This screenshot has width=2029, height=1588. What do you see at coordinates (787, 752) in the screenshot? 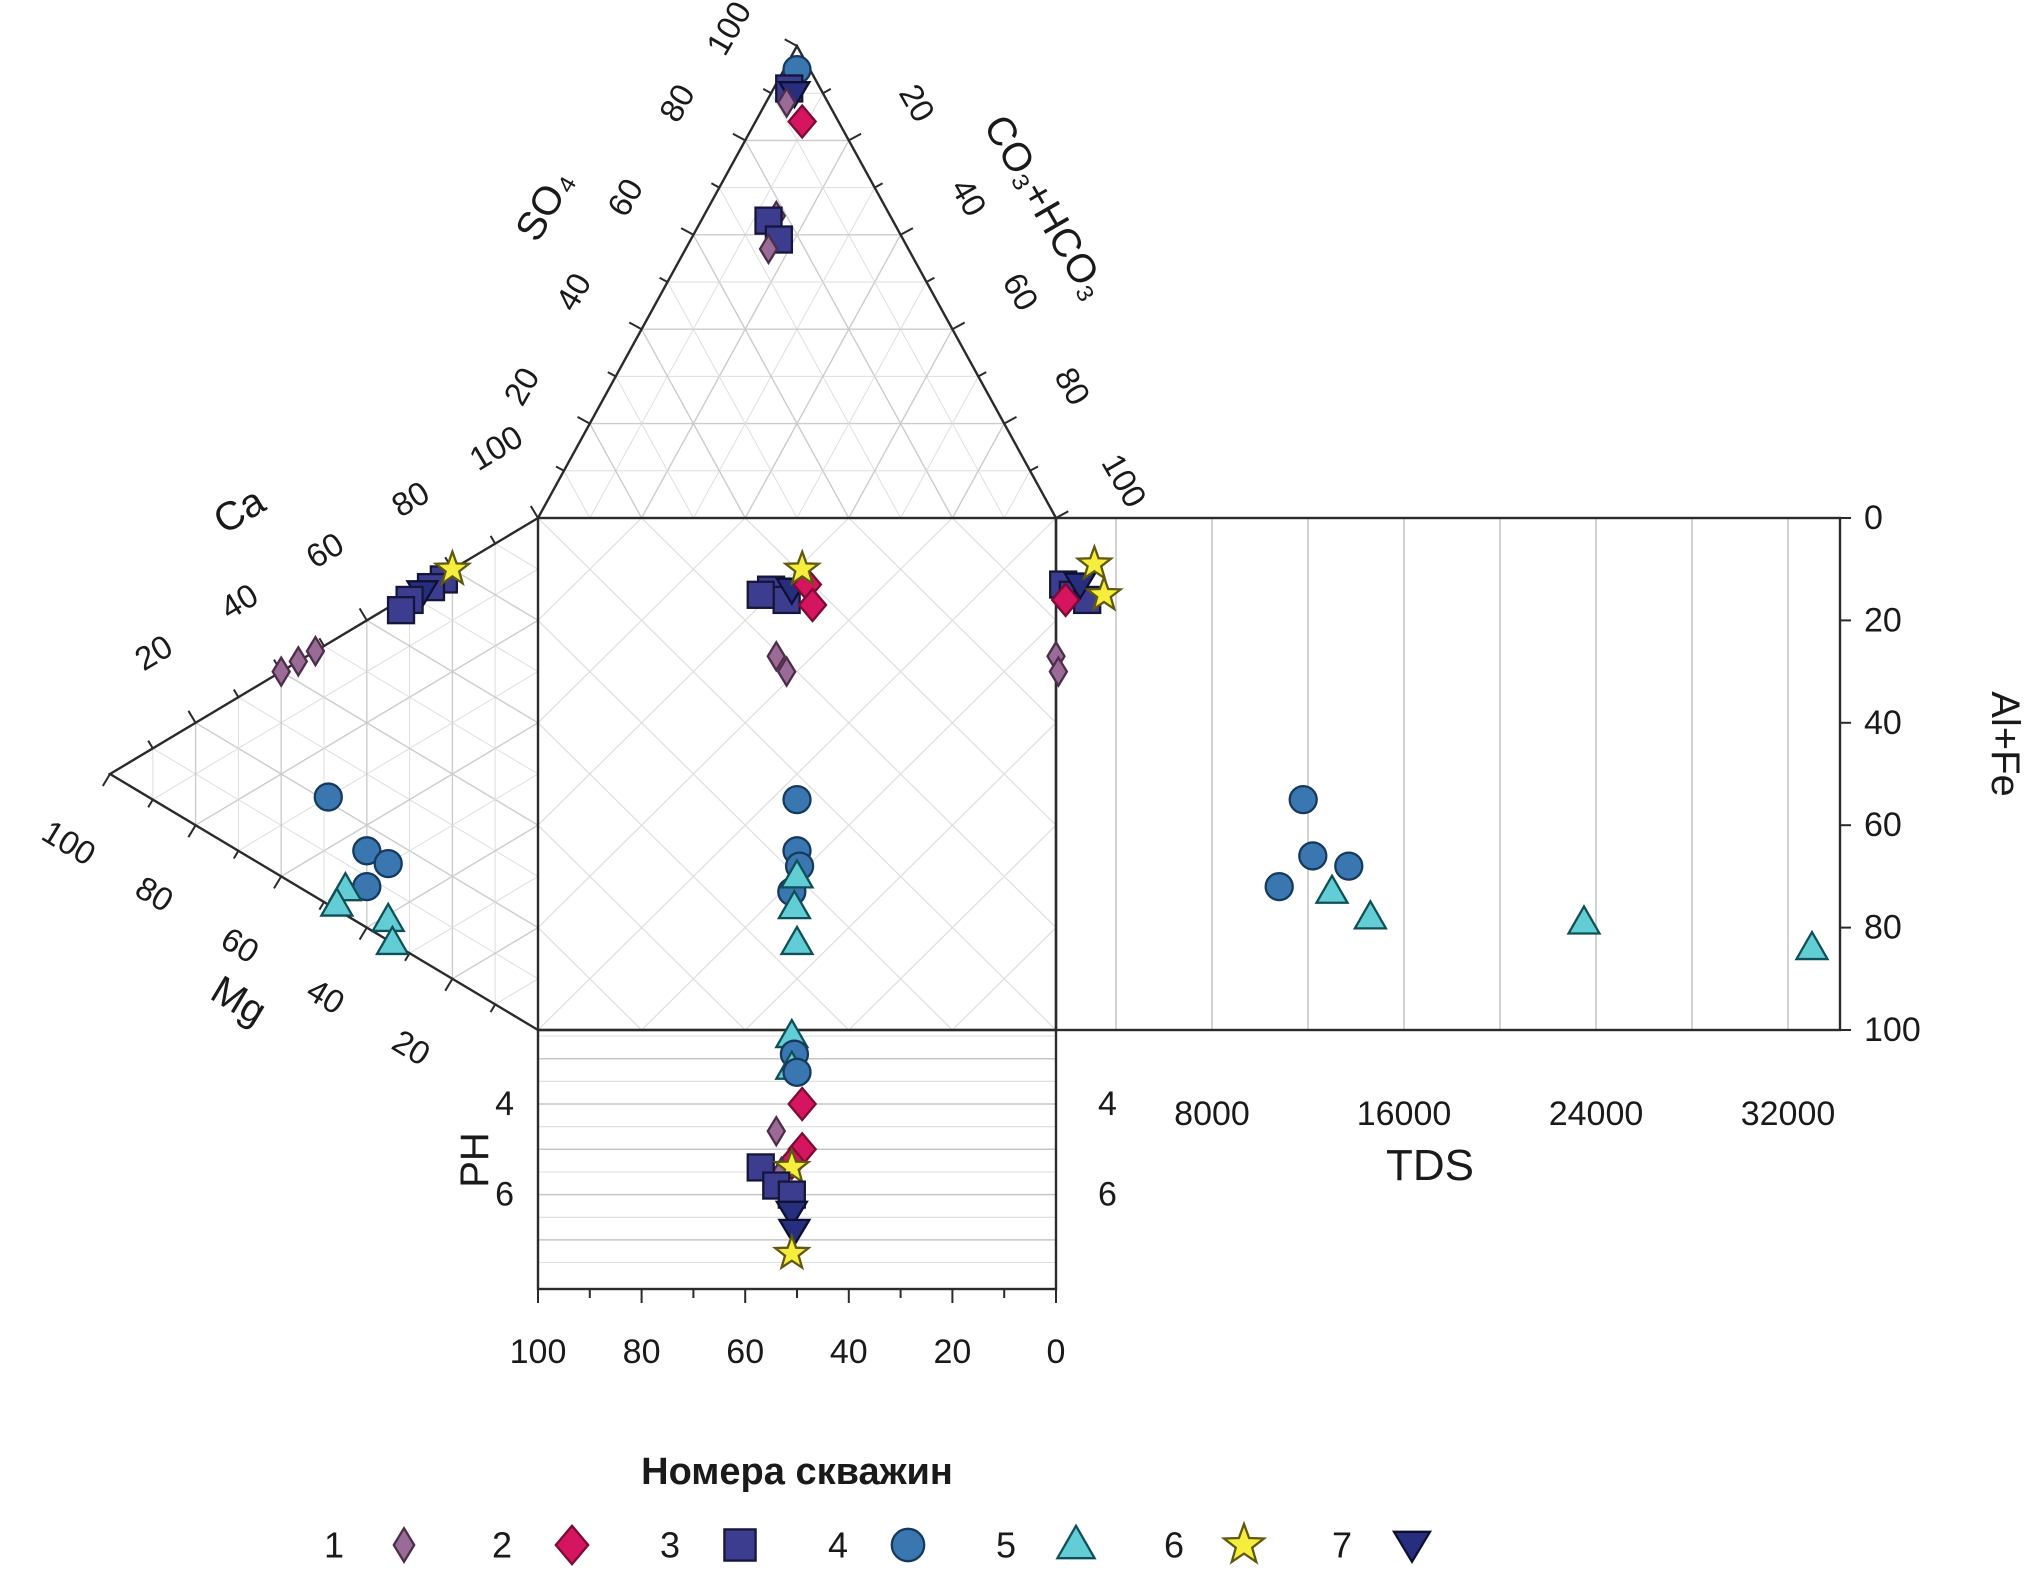
I see `center-square-points` at bounding box center [787, 752].